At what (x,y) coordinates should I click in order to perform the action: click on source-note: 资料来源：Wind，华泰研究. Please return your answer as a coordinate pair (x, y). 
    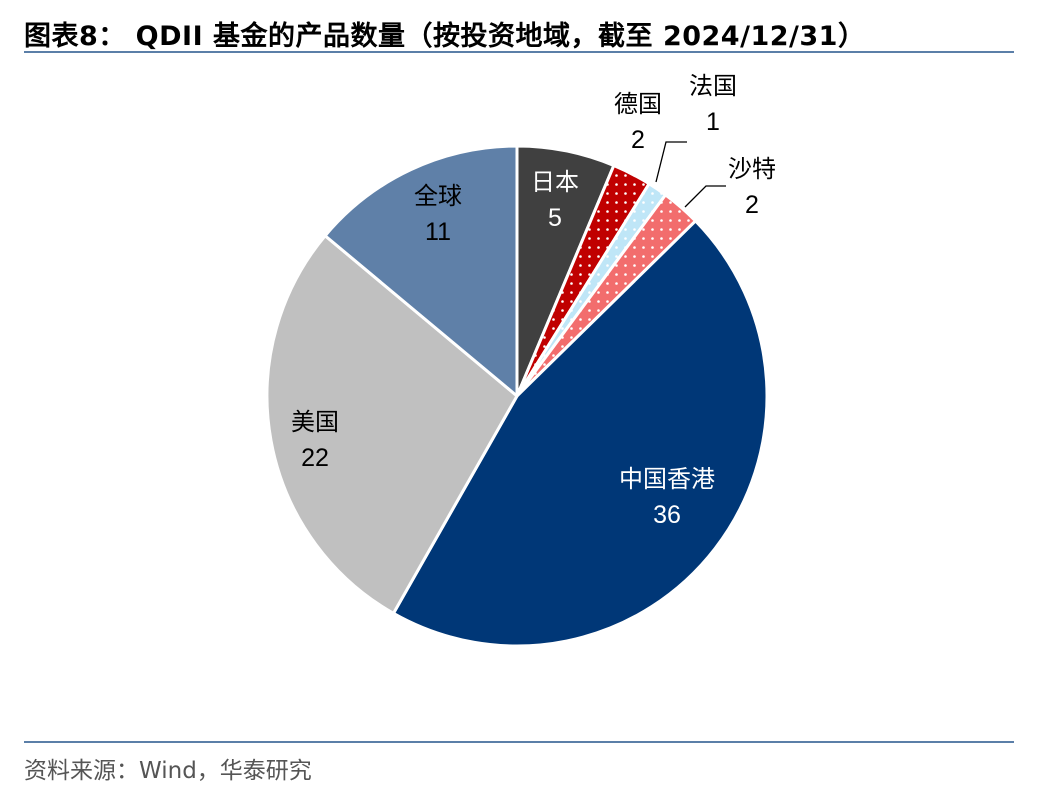
    Looking at the image, I should click on (168, 771).